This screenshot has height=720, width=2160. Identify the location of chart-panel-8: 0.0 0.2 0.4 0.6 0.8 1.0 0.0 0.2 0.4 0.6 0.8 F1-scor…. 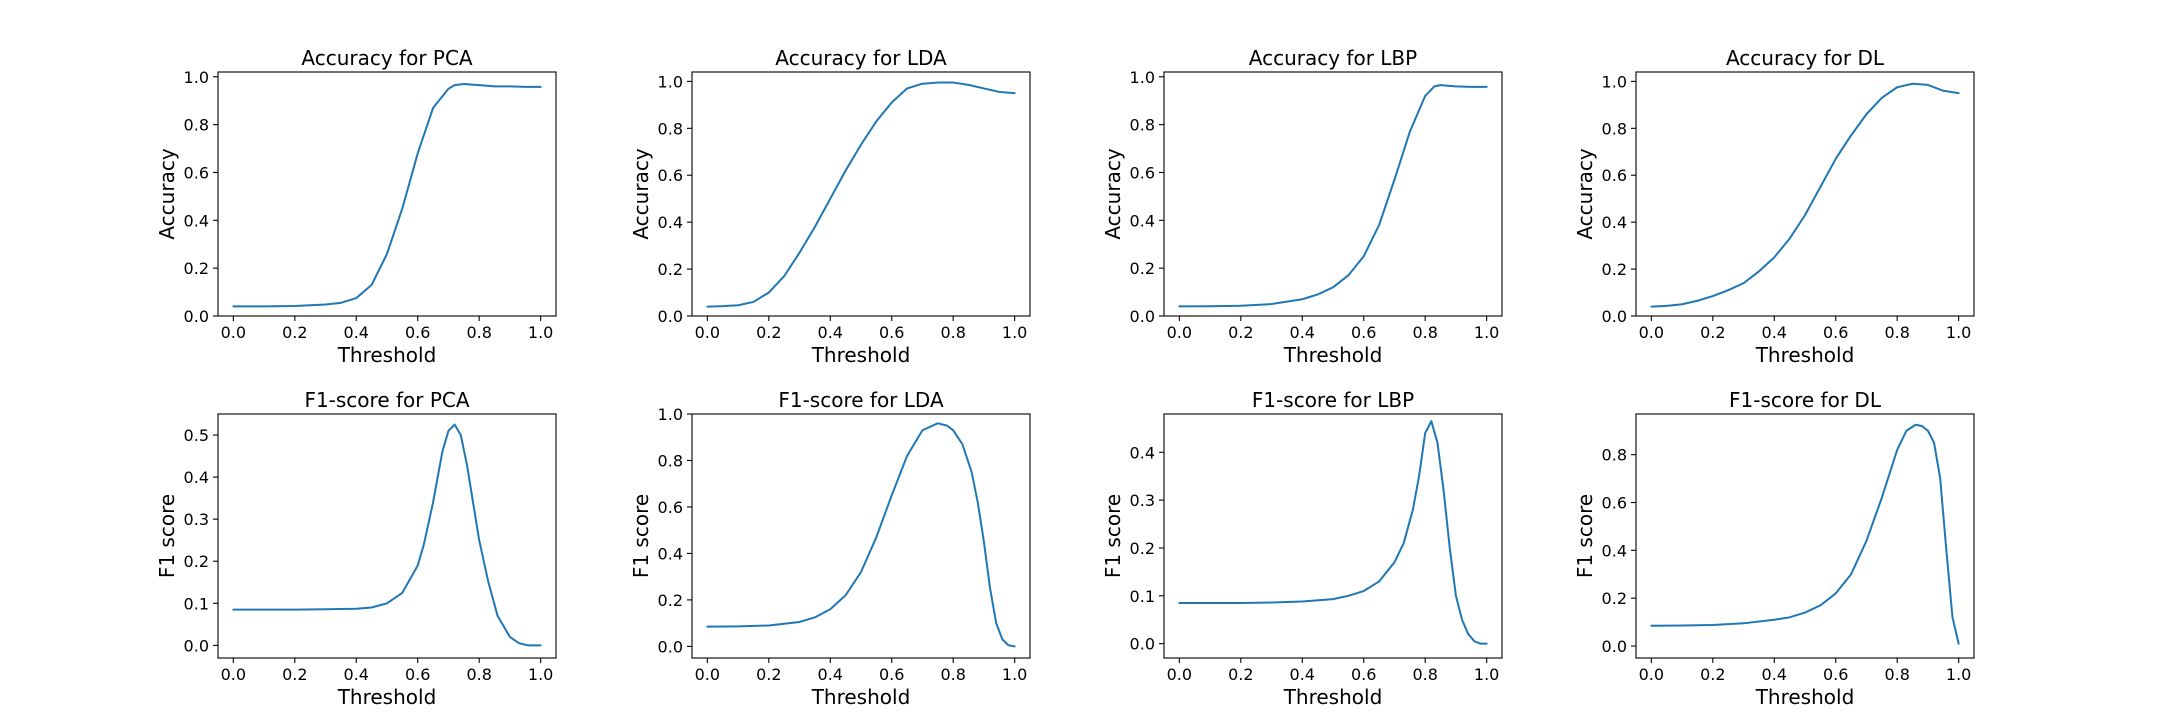
(1774, 548).